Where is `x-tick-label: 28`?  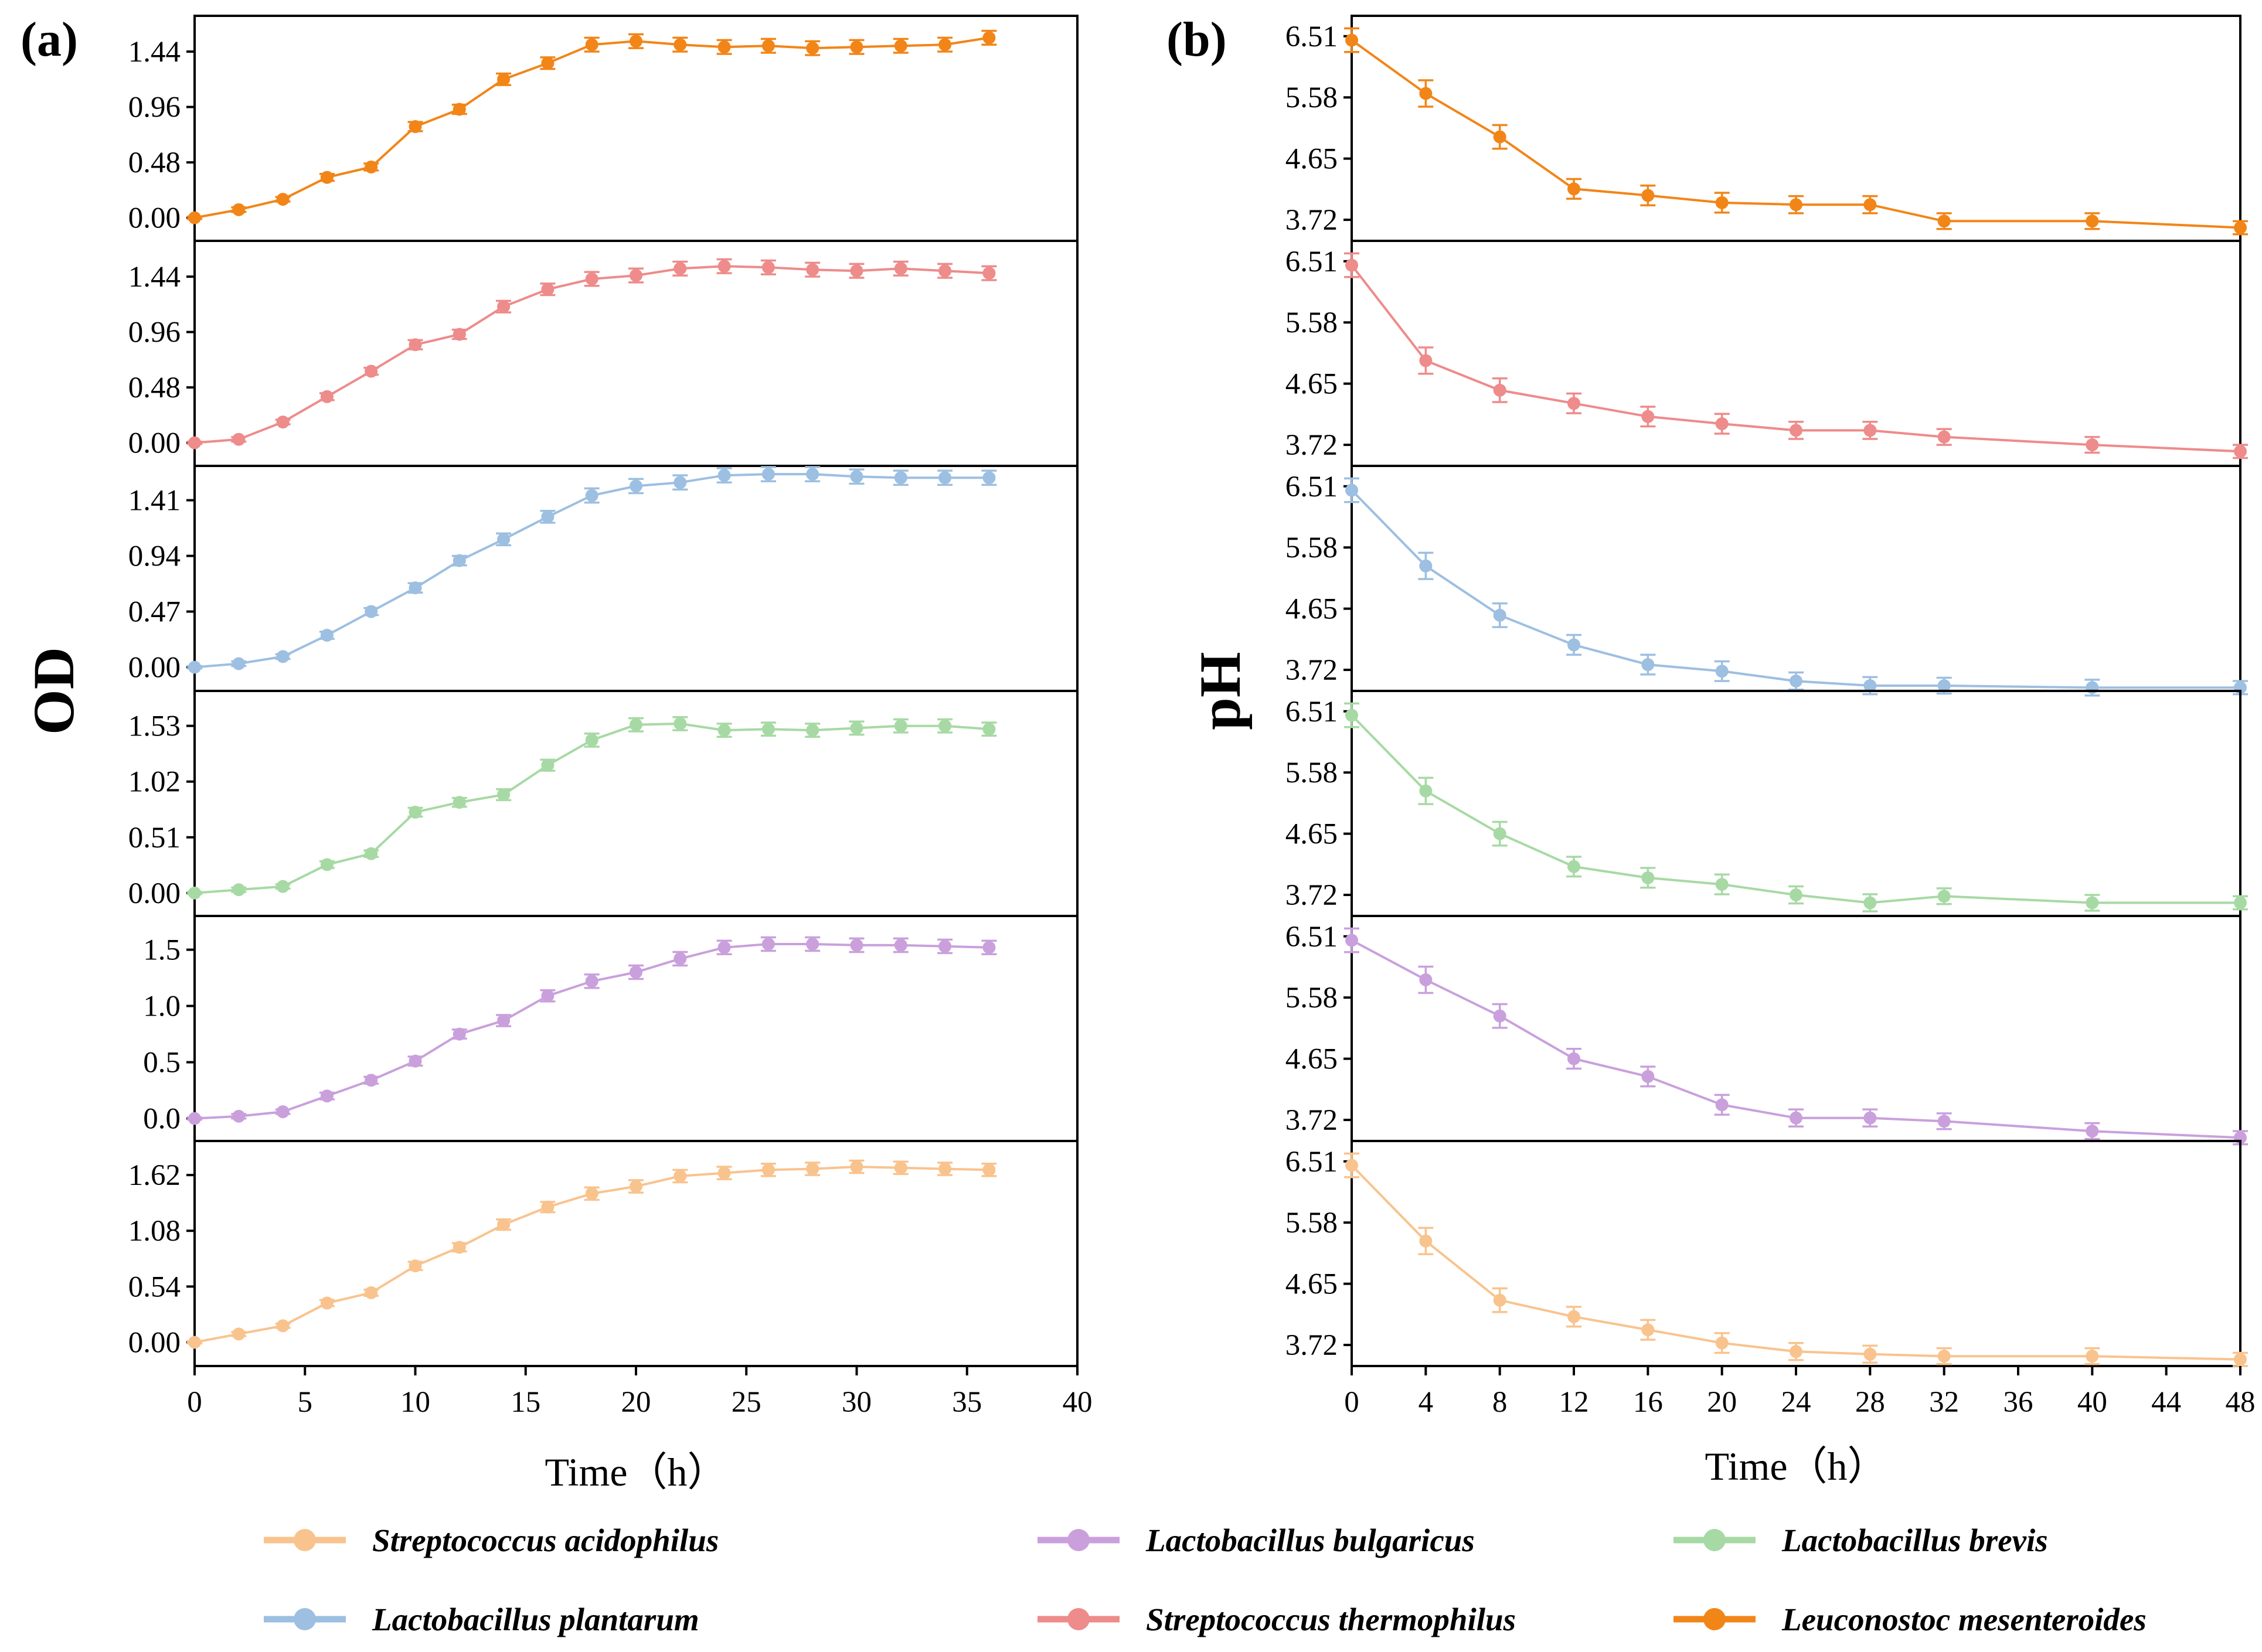 x-tick-label: 28 is located at coordinates (1870, 1402).